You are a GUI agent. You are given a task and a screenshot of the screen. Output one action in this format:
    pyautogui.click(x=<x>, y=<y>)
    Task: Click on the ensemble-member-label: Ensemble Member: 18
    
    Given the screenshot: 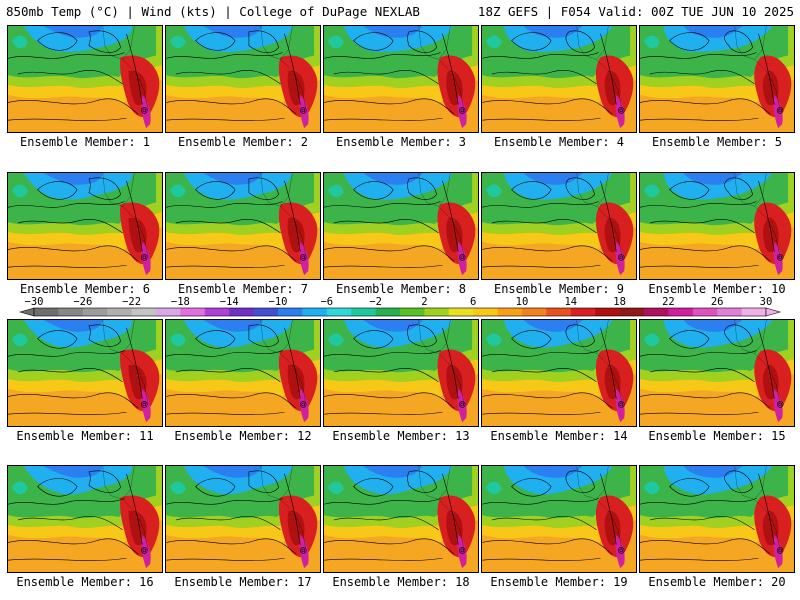 What is the action you would take?
    pyautogui.click(x=401, y=582)
    